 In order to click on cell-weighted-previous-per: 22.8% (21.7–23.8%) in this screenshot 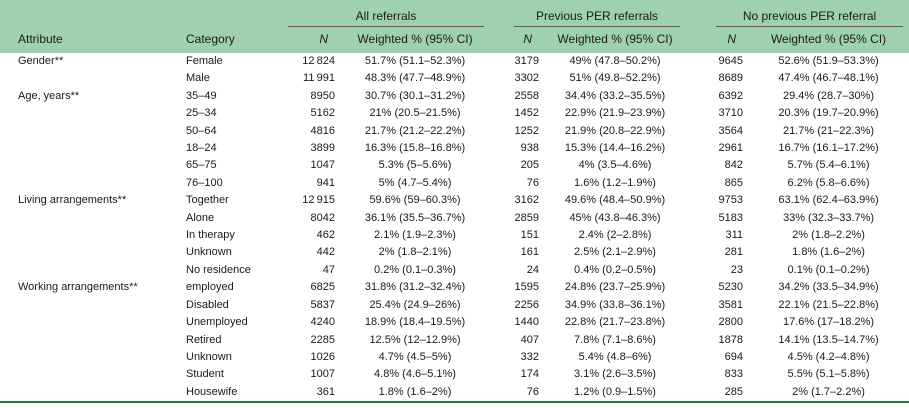, I will do `click(615, 322)`.